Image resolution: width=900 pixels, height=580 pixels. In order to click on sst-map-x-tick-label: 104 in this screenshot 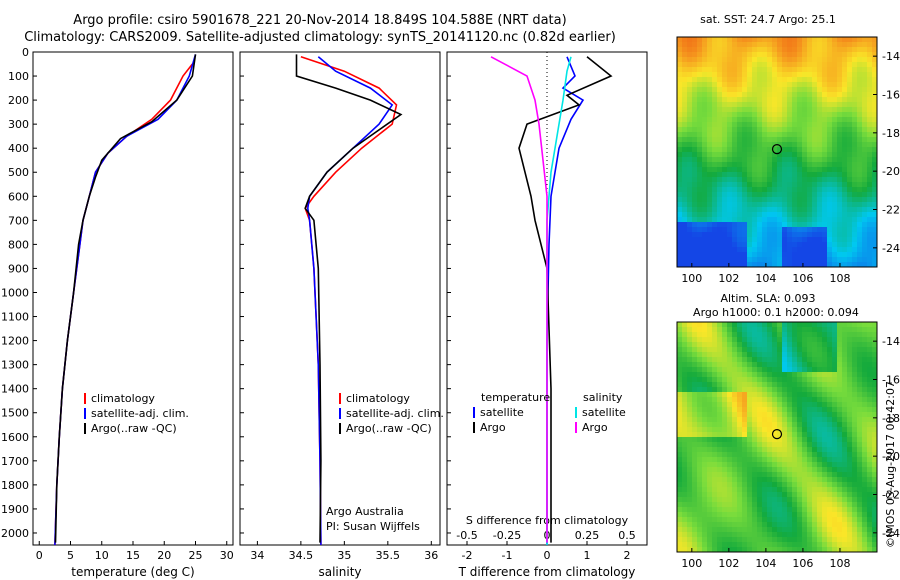, I will do `click(765, 278)`.